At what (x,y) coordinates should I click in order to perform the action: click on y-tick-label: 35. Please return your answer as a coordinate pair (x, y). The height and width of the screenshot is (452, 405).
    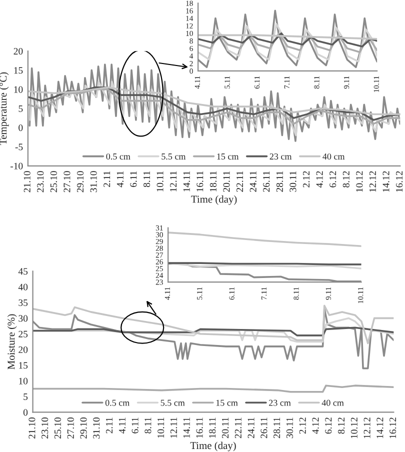
    Looking at the image, I should click on (23, 302).